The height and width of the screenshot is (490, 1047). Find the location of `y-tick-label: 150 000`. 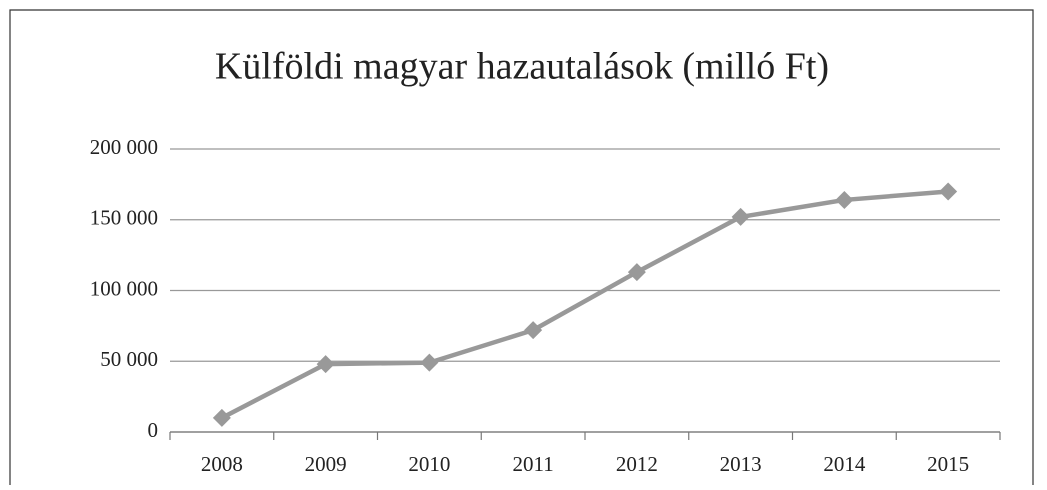

y-tick-label: 150 000 is located at coordinates (124, 218).